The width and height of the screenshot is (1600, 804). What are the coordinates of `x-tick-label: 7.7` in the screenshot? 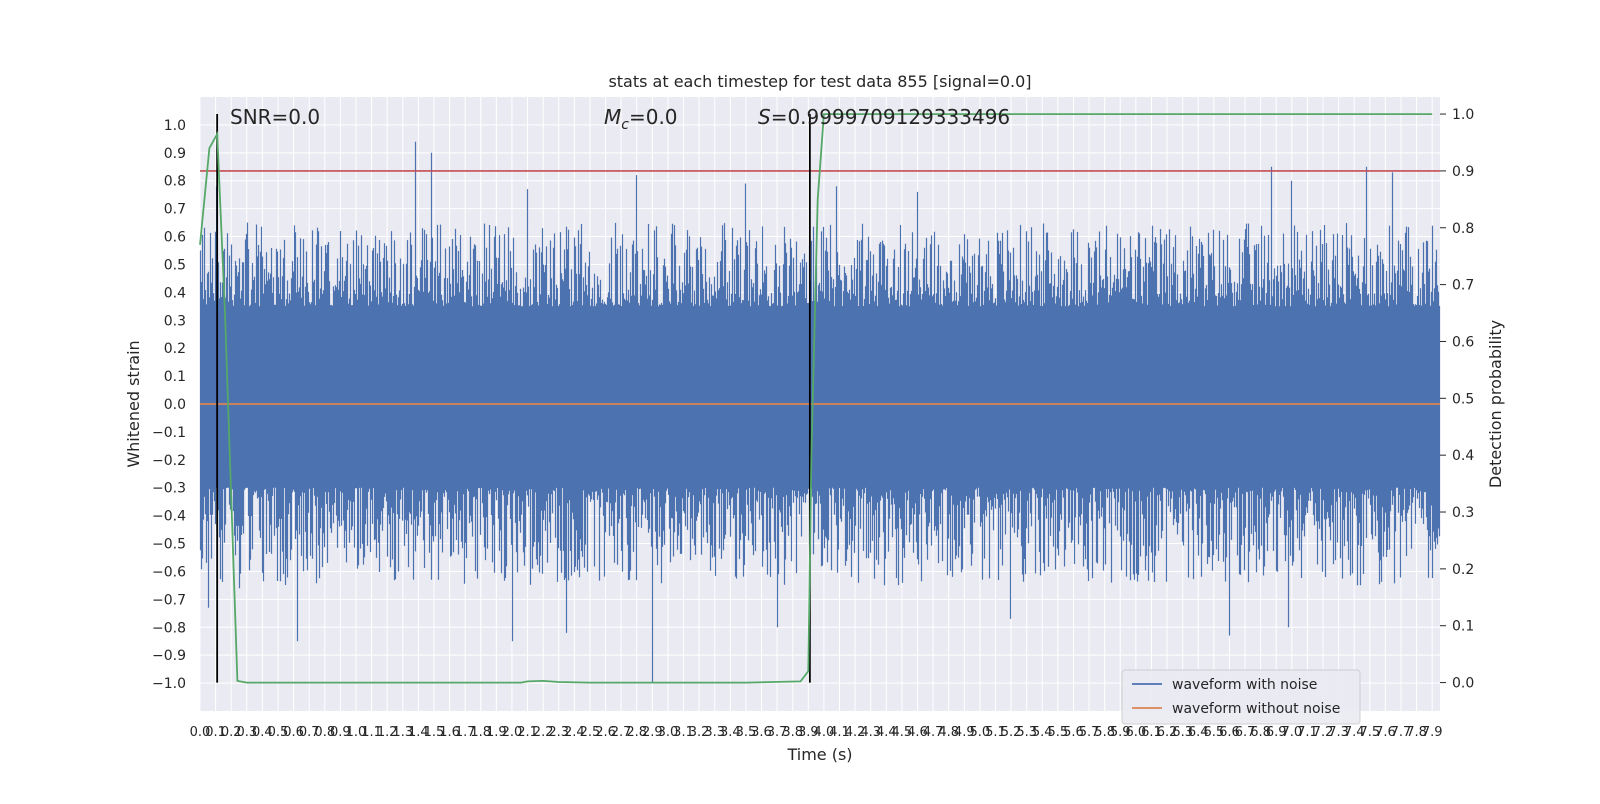 It's located at (1401, 732).